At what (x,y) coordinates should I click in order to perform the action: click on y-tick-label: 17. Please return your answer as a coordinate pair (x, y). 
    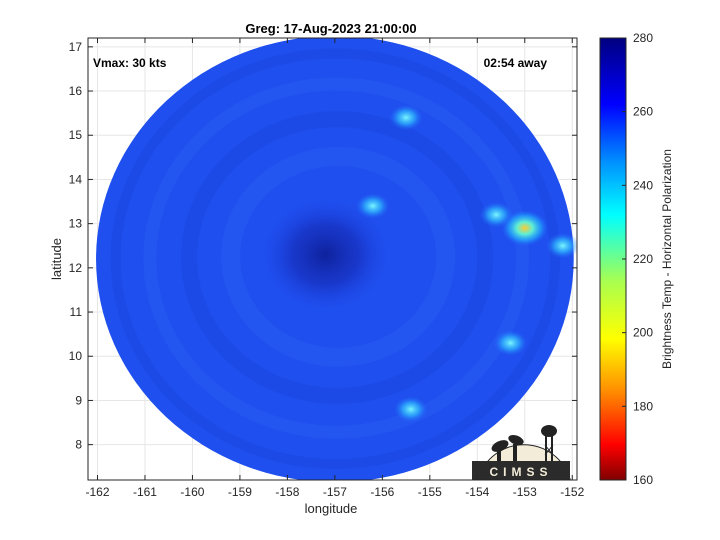
    Looking at the image, I should click on (76, 47).